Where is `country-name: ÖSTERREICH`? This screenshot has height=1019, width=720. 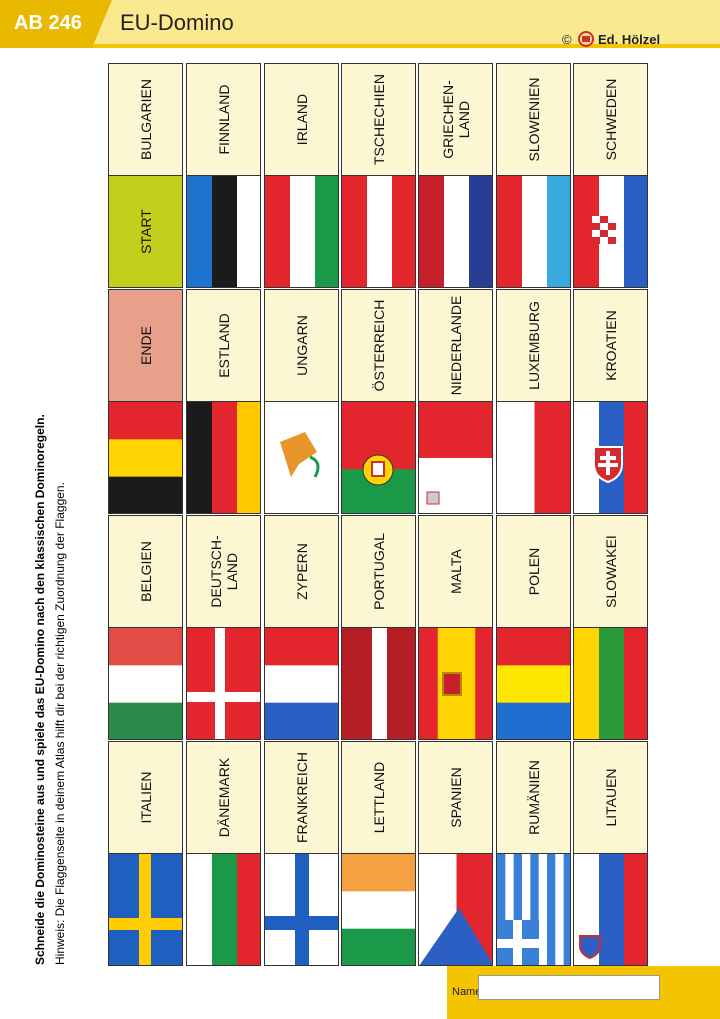 country-name: ÖSTERREICH is located at coordinates (378, 345).